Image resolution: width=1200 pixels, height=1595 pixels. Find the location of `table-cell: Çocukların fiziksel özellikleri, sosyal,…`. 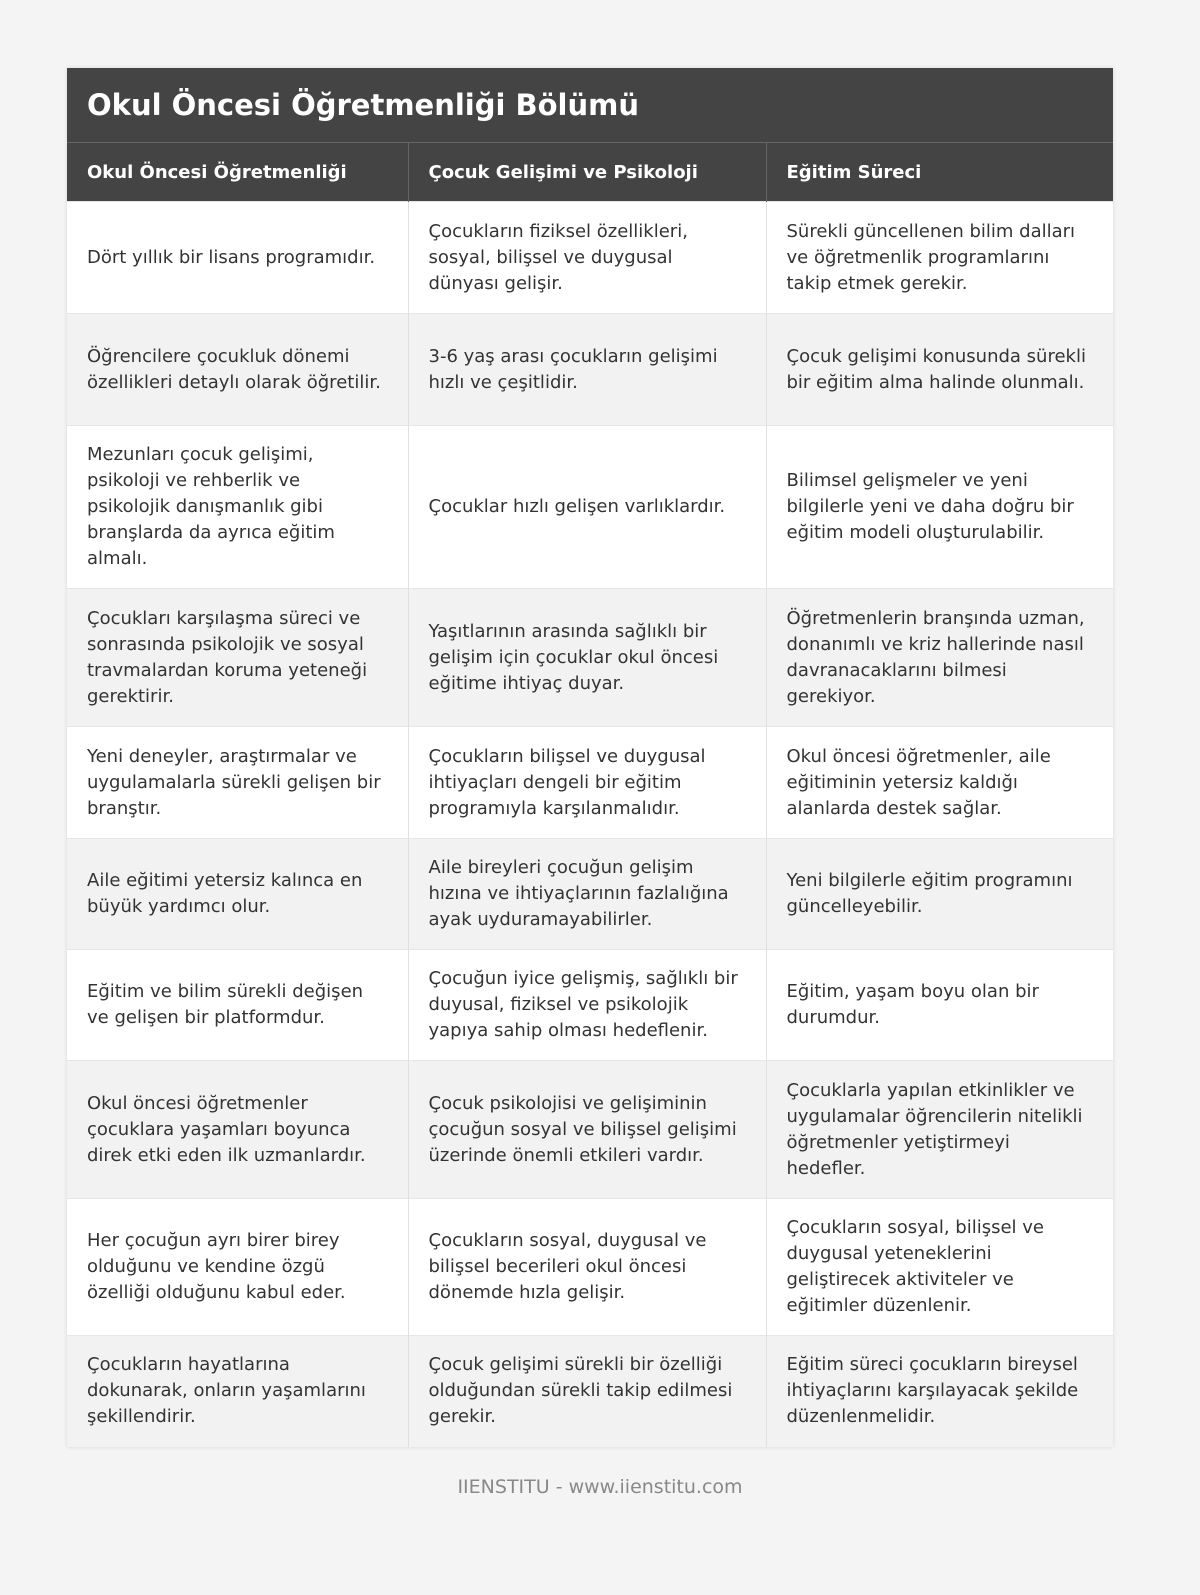

table-cell: Çocukların fiziksel özellikleri, sosyal,… is located at coordinates (587, 257).